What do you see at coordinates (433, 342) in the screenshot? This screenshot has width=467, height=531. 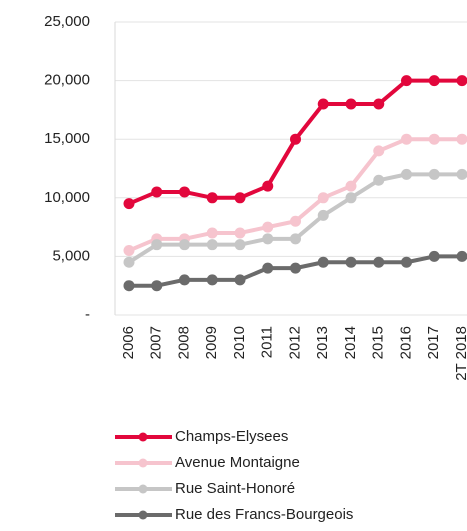 I see `x-tick-label: 2017` at bounding box center [433, 342].